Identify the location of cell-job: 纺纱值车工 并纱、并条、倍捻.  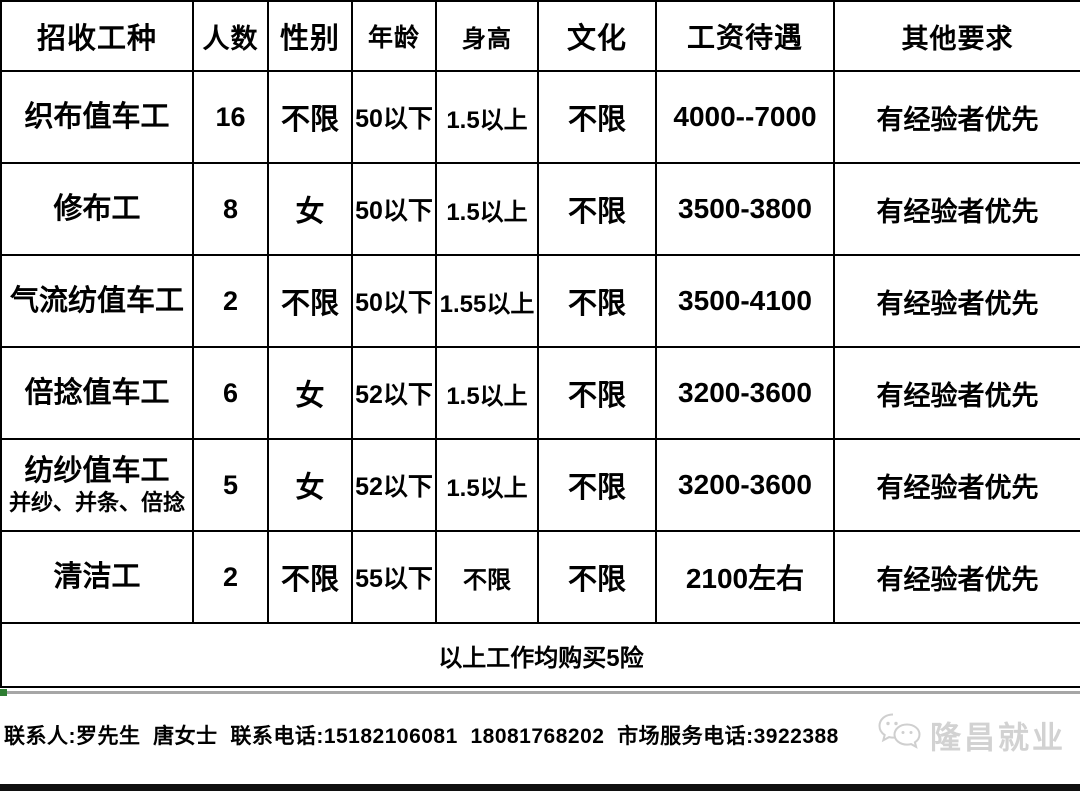
(97, 485).